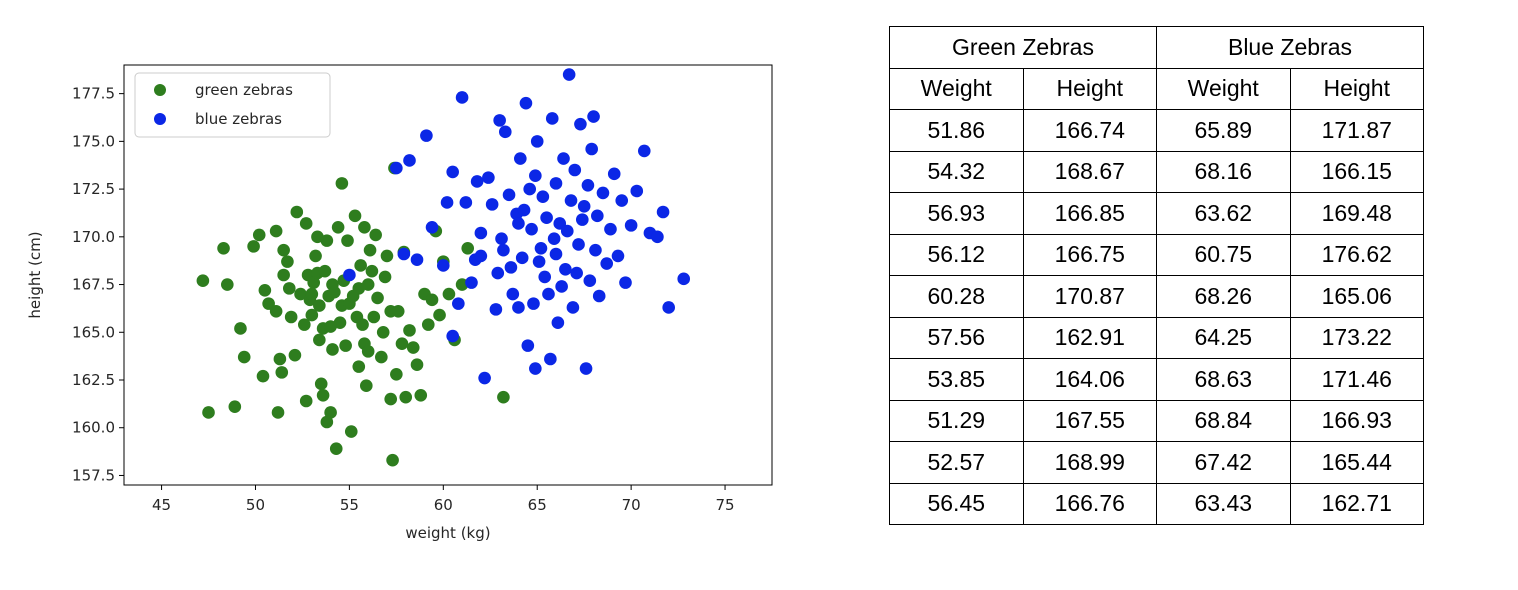  Describe the element at coordinates (232, 105) in the screenshot. I see `legend-box` at that location.